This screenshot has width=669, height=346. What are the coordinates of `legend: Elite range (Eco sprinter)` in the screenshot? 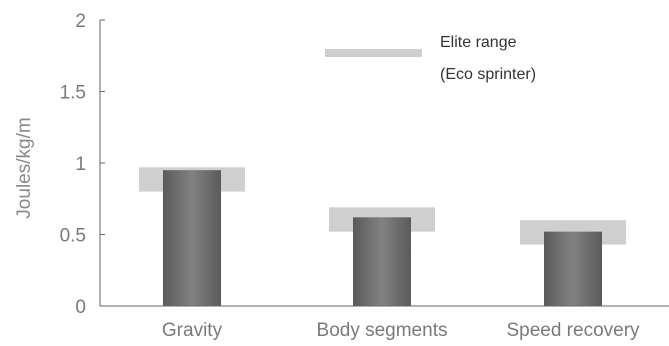 It's located at (430, 58).